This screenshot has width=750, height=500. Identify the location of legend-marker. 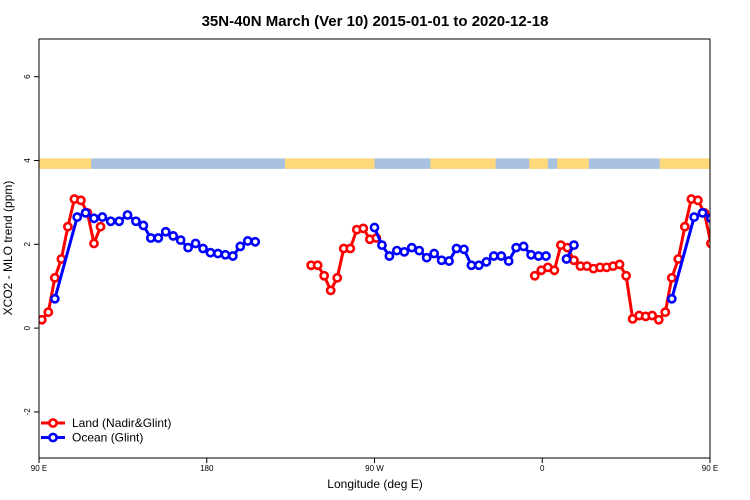
(53, 437).